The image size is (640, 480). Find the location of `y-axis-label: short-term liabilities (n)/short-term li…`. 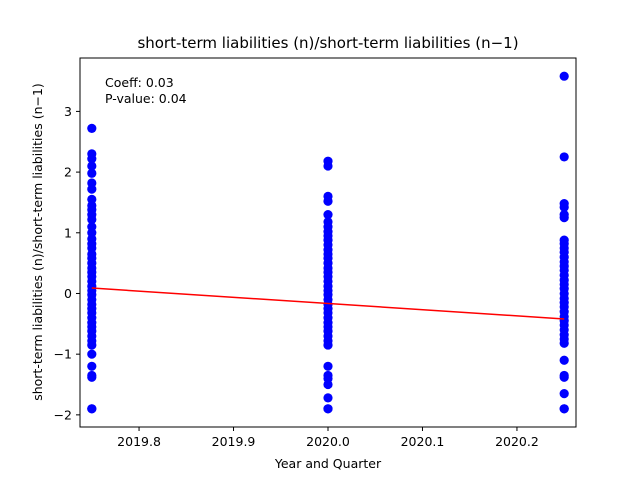

y-axis-label: short-term liabilities (n)/short-term li… is located at coordinates (37, 242).